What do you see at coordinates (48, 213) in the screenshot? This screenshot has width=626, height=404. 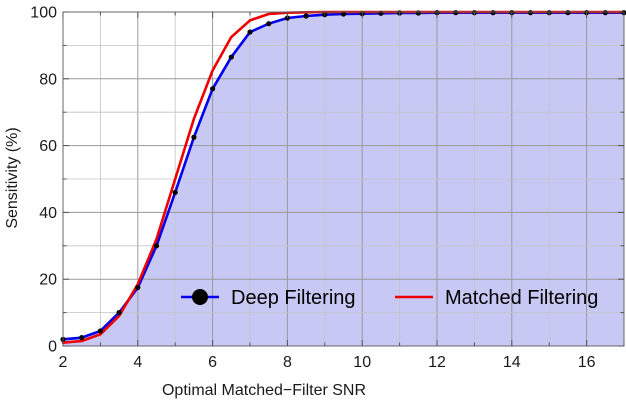 I see `y-tick-label: 40` at bounding box center [48, 213].